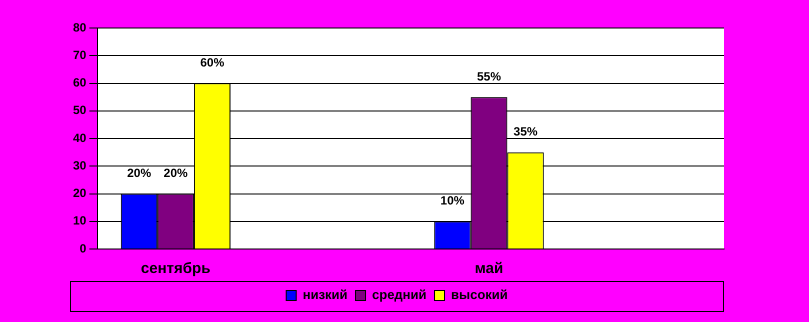 Image resolution: width=809 pixels, height=322 pixels. I want to click on y-tick-label: 20, so click(79, 193).